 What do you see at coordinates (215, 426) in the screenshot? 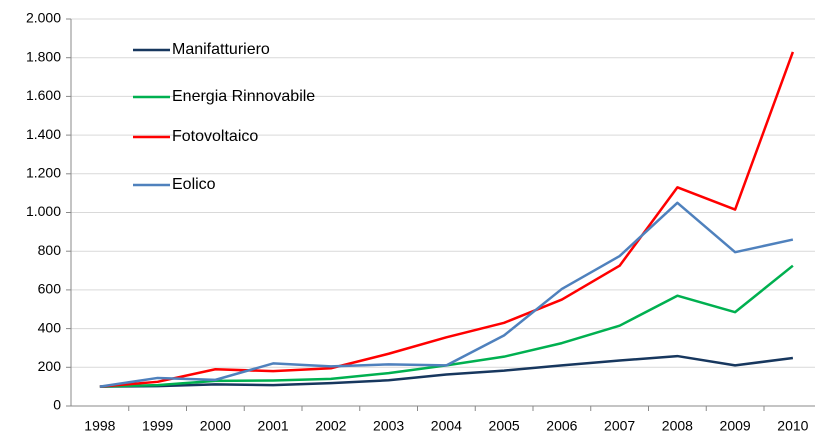
I see `x-tick-label: 2000` at bounding box center [215, 426].